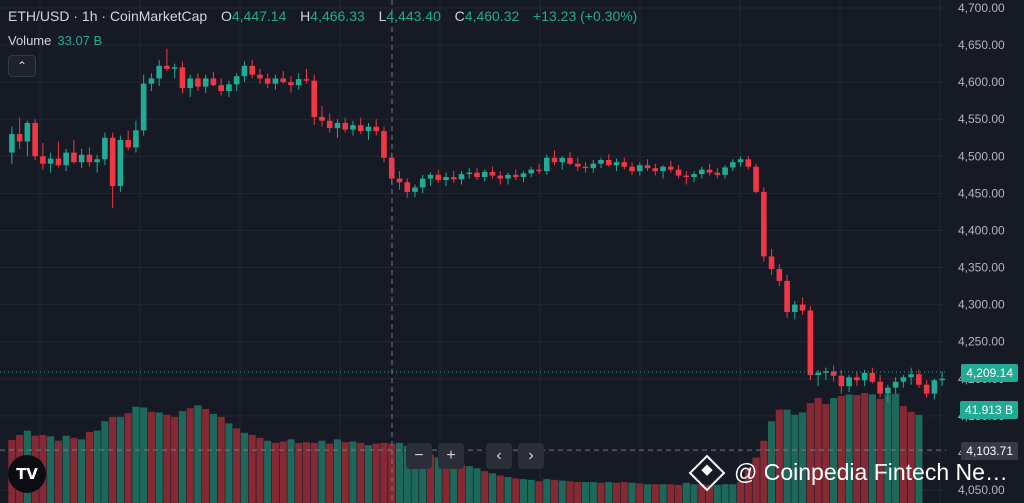 The height and width of the screenshot is (503, 1024). I want to click on y-tick-label: 4,050.00, so click(981, 490).